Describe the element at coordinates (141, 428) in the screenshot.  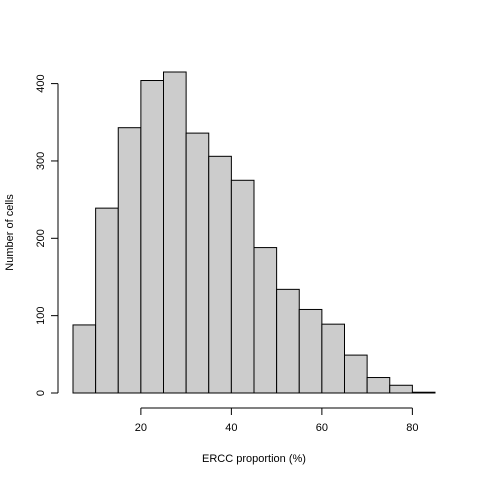
I see `x-tick-label: 20` at that location.